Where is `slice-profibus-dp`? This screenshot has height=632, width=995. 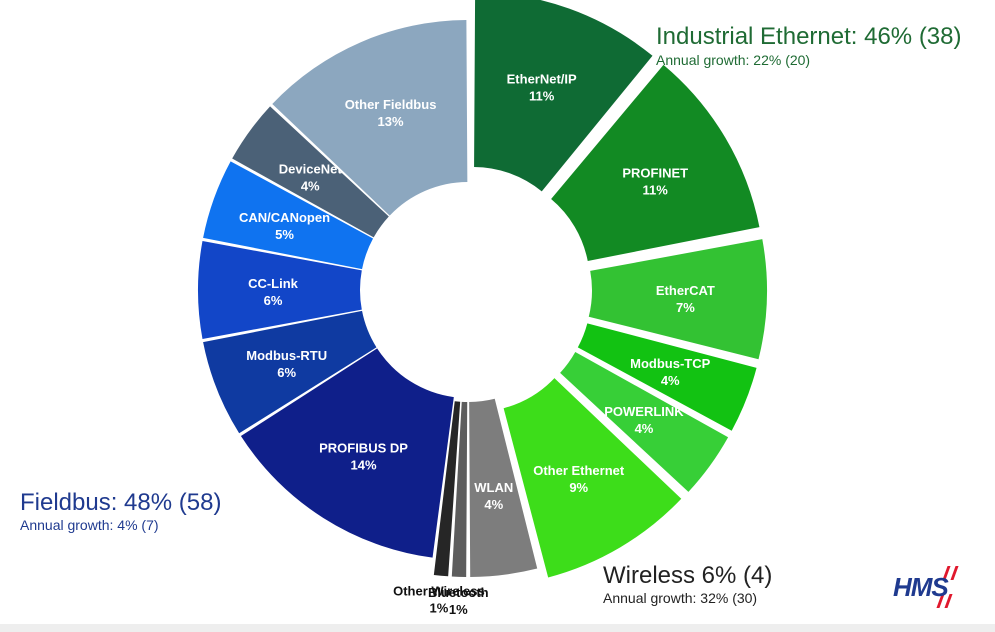 slice-profibus-dp is located at coordinates (347, 453).